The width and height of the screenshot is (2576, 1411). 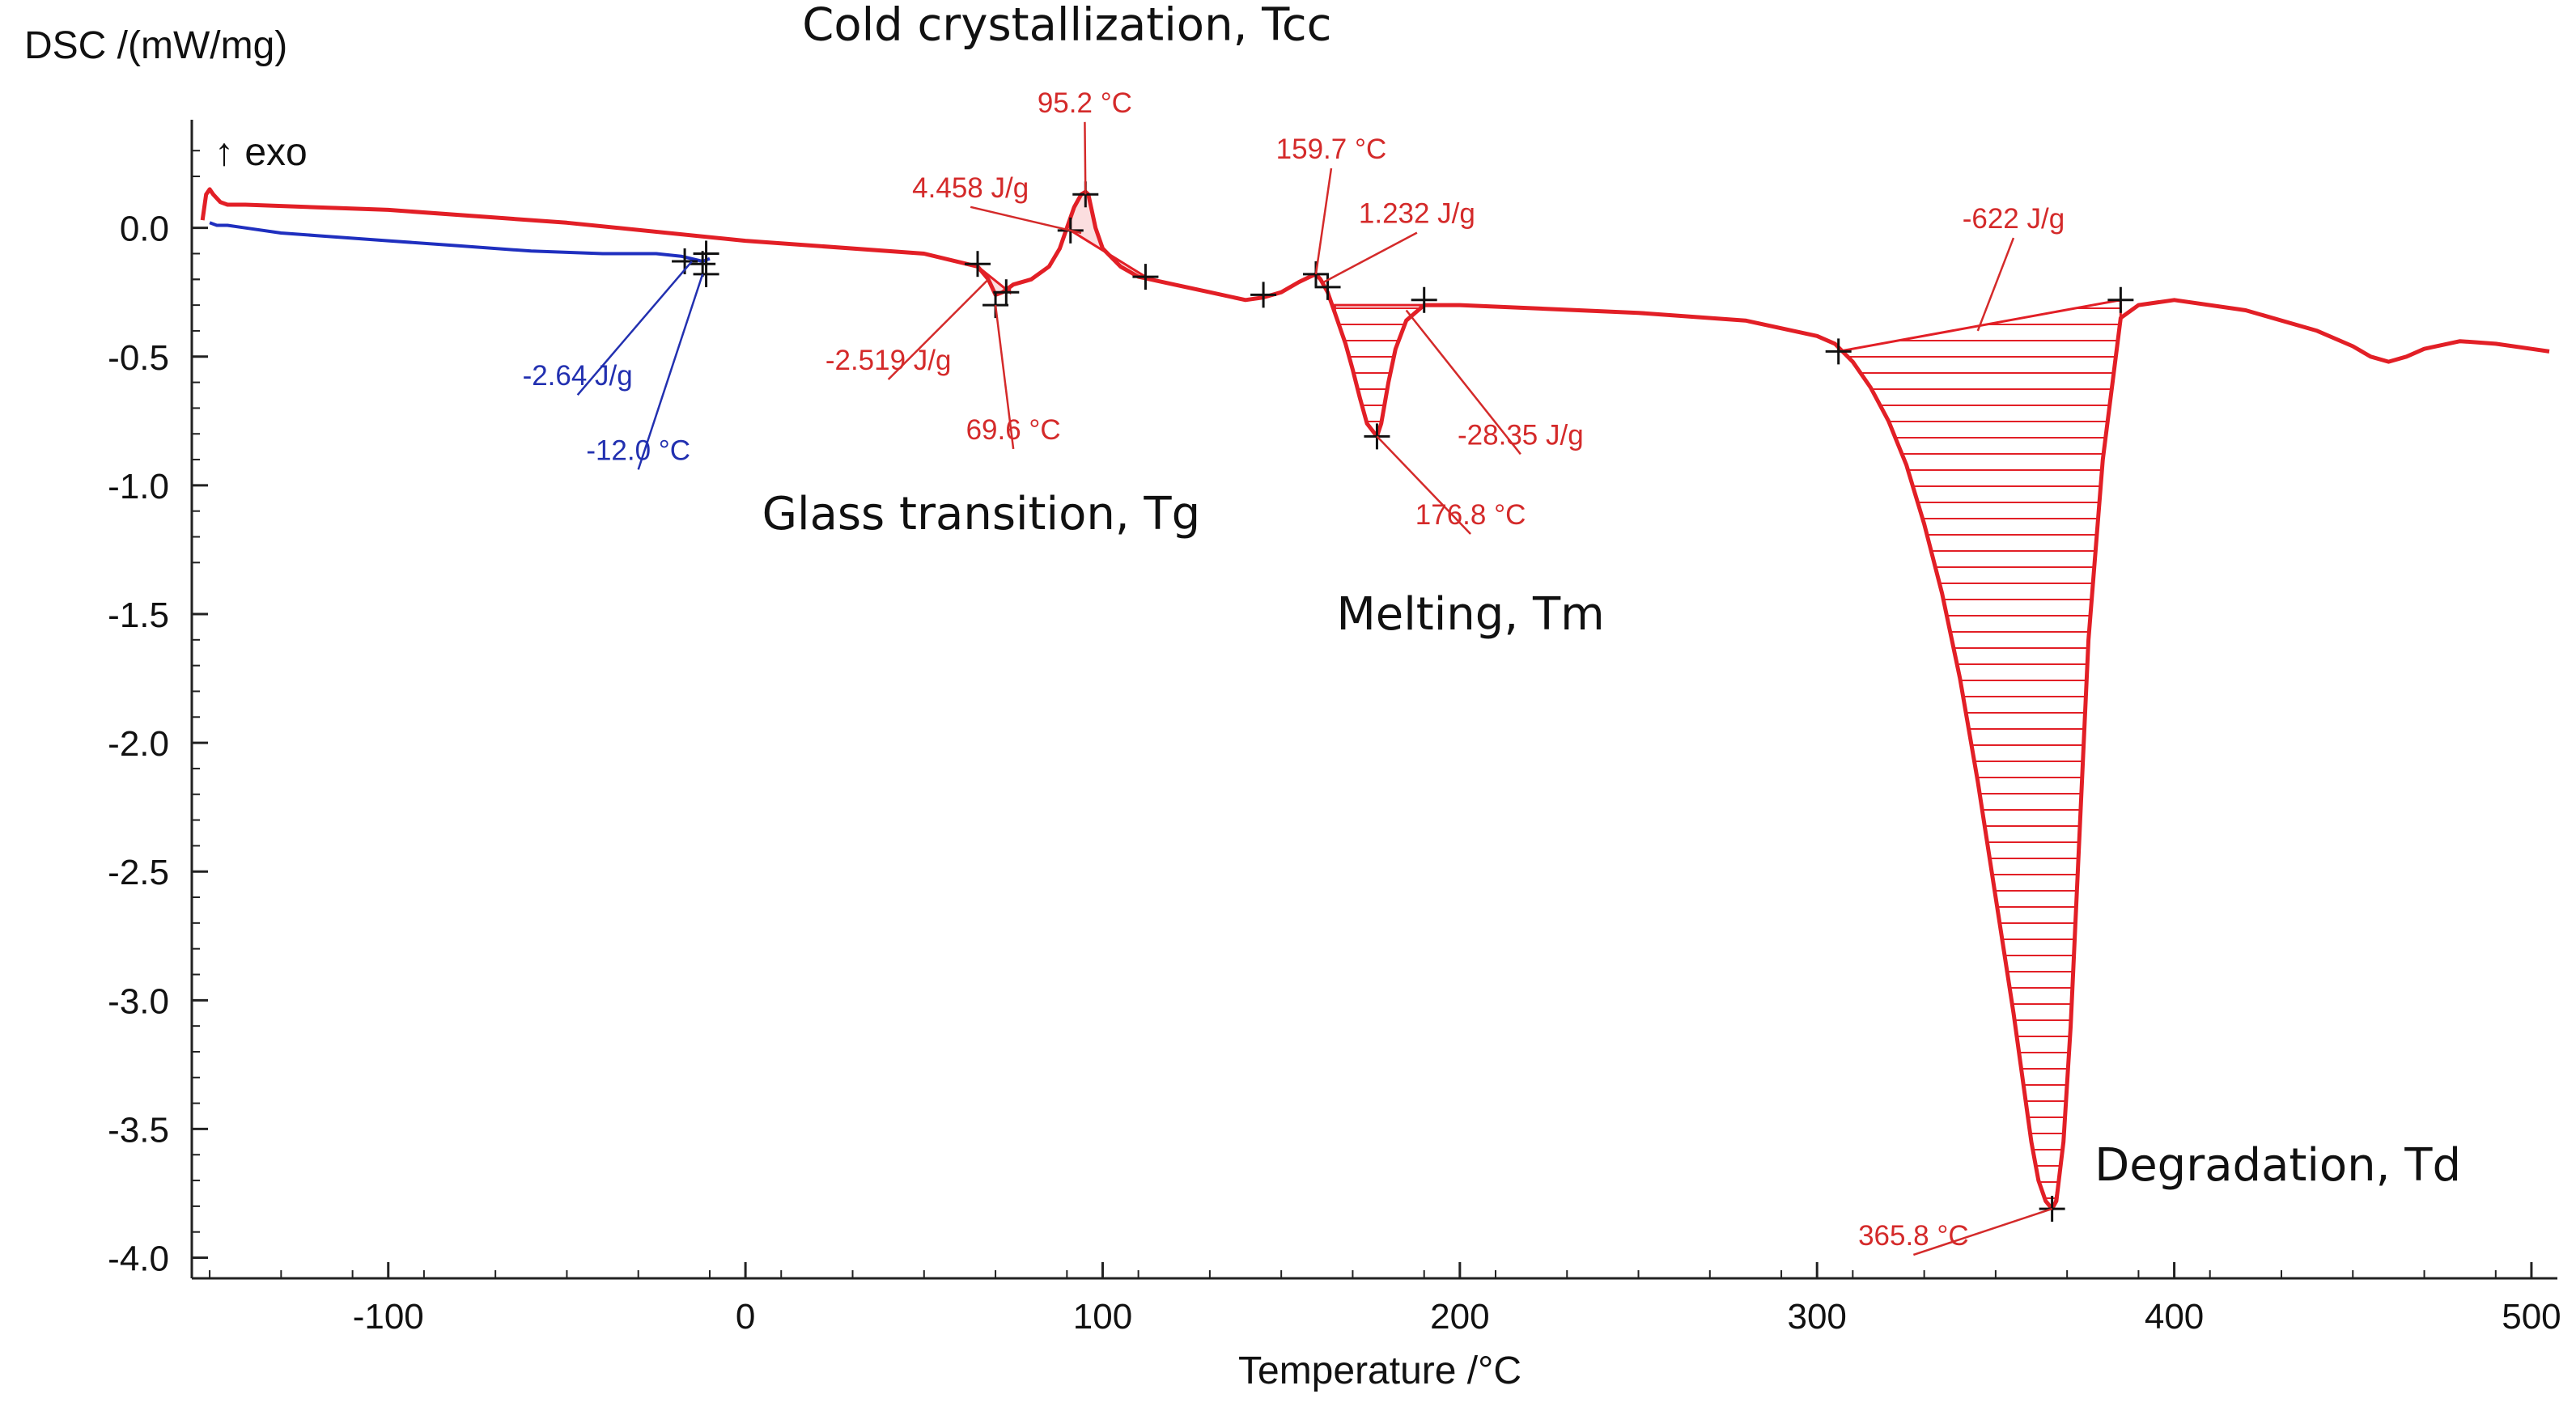 What do you see at coordinates (745, 1317) in the screenshot?
I see `x-tick-label: 0` at bounding box center [745, 1317].